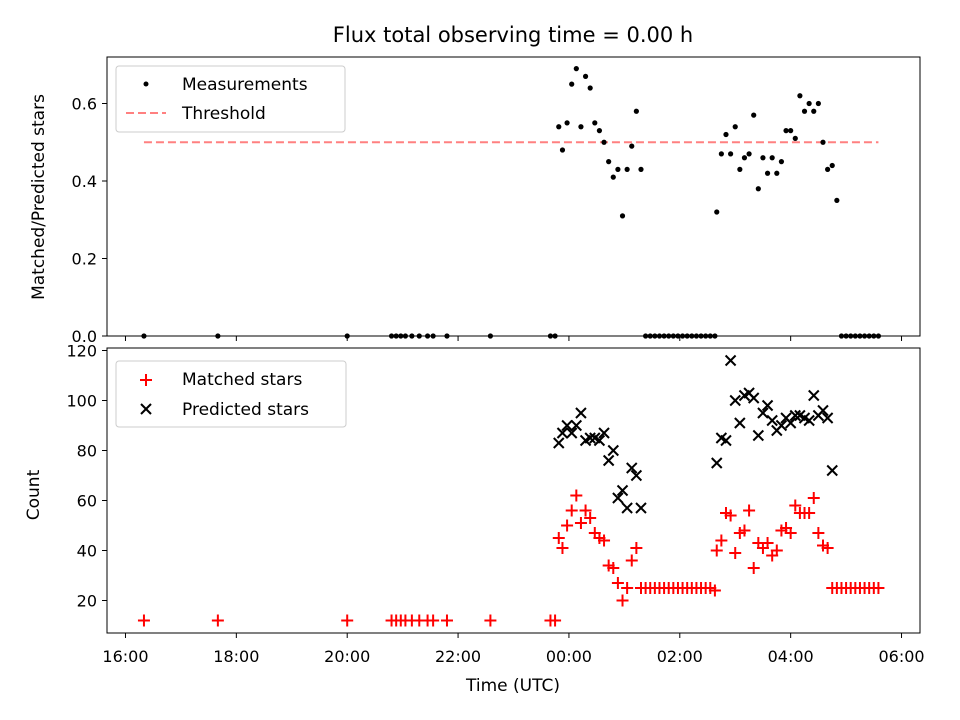  Describe the element at coordinates (230, 99) in the screenshot. I see `top-legend: Measurements Threshold` at that location.